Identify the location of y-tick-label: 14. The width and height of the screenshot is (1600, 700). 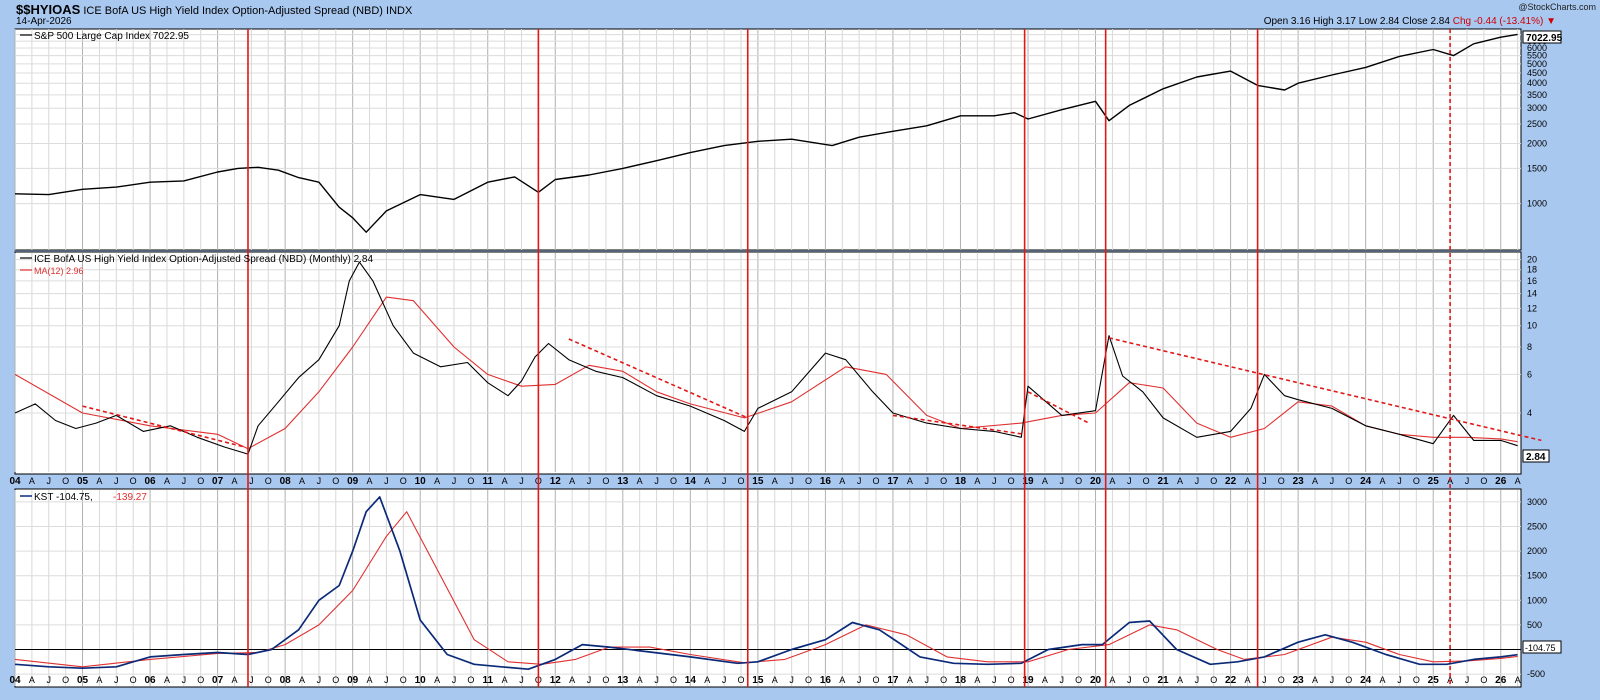
(1532, 294).